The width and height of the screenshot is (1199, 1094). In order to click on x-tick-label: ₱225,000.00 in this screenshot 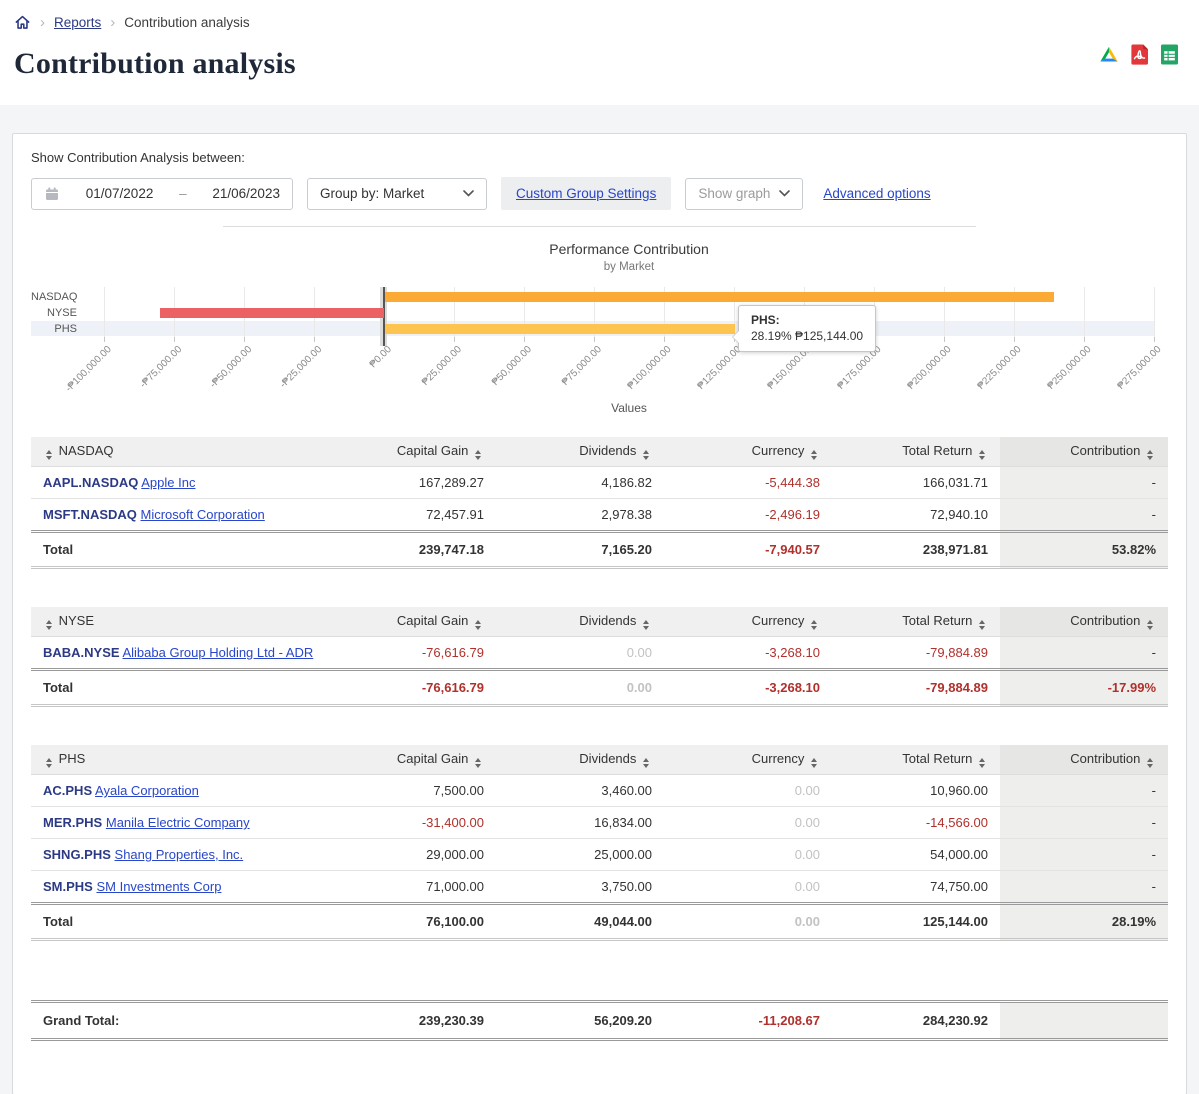, I will do `click(999, 368)`.